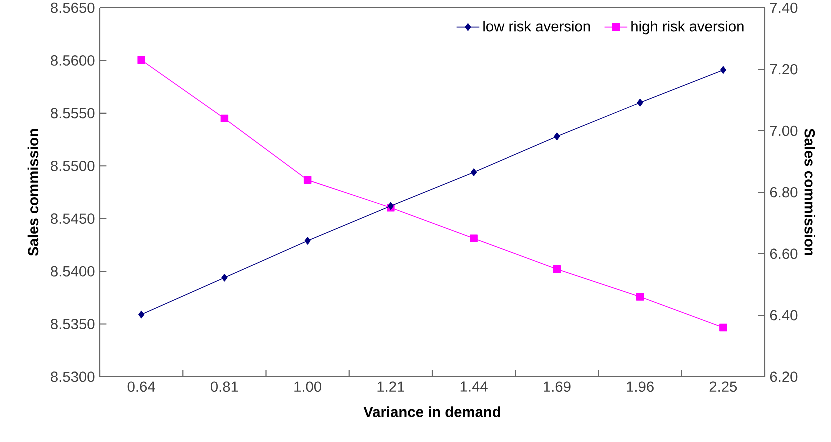 The image size is (831, 442). Describe the element at coordinates (308, 387) in the screenshot. I see `x-tick-label: 1.00` at that location.